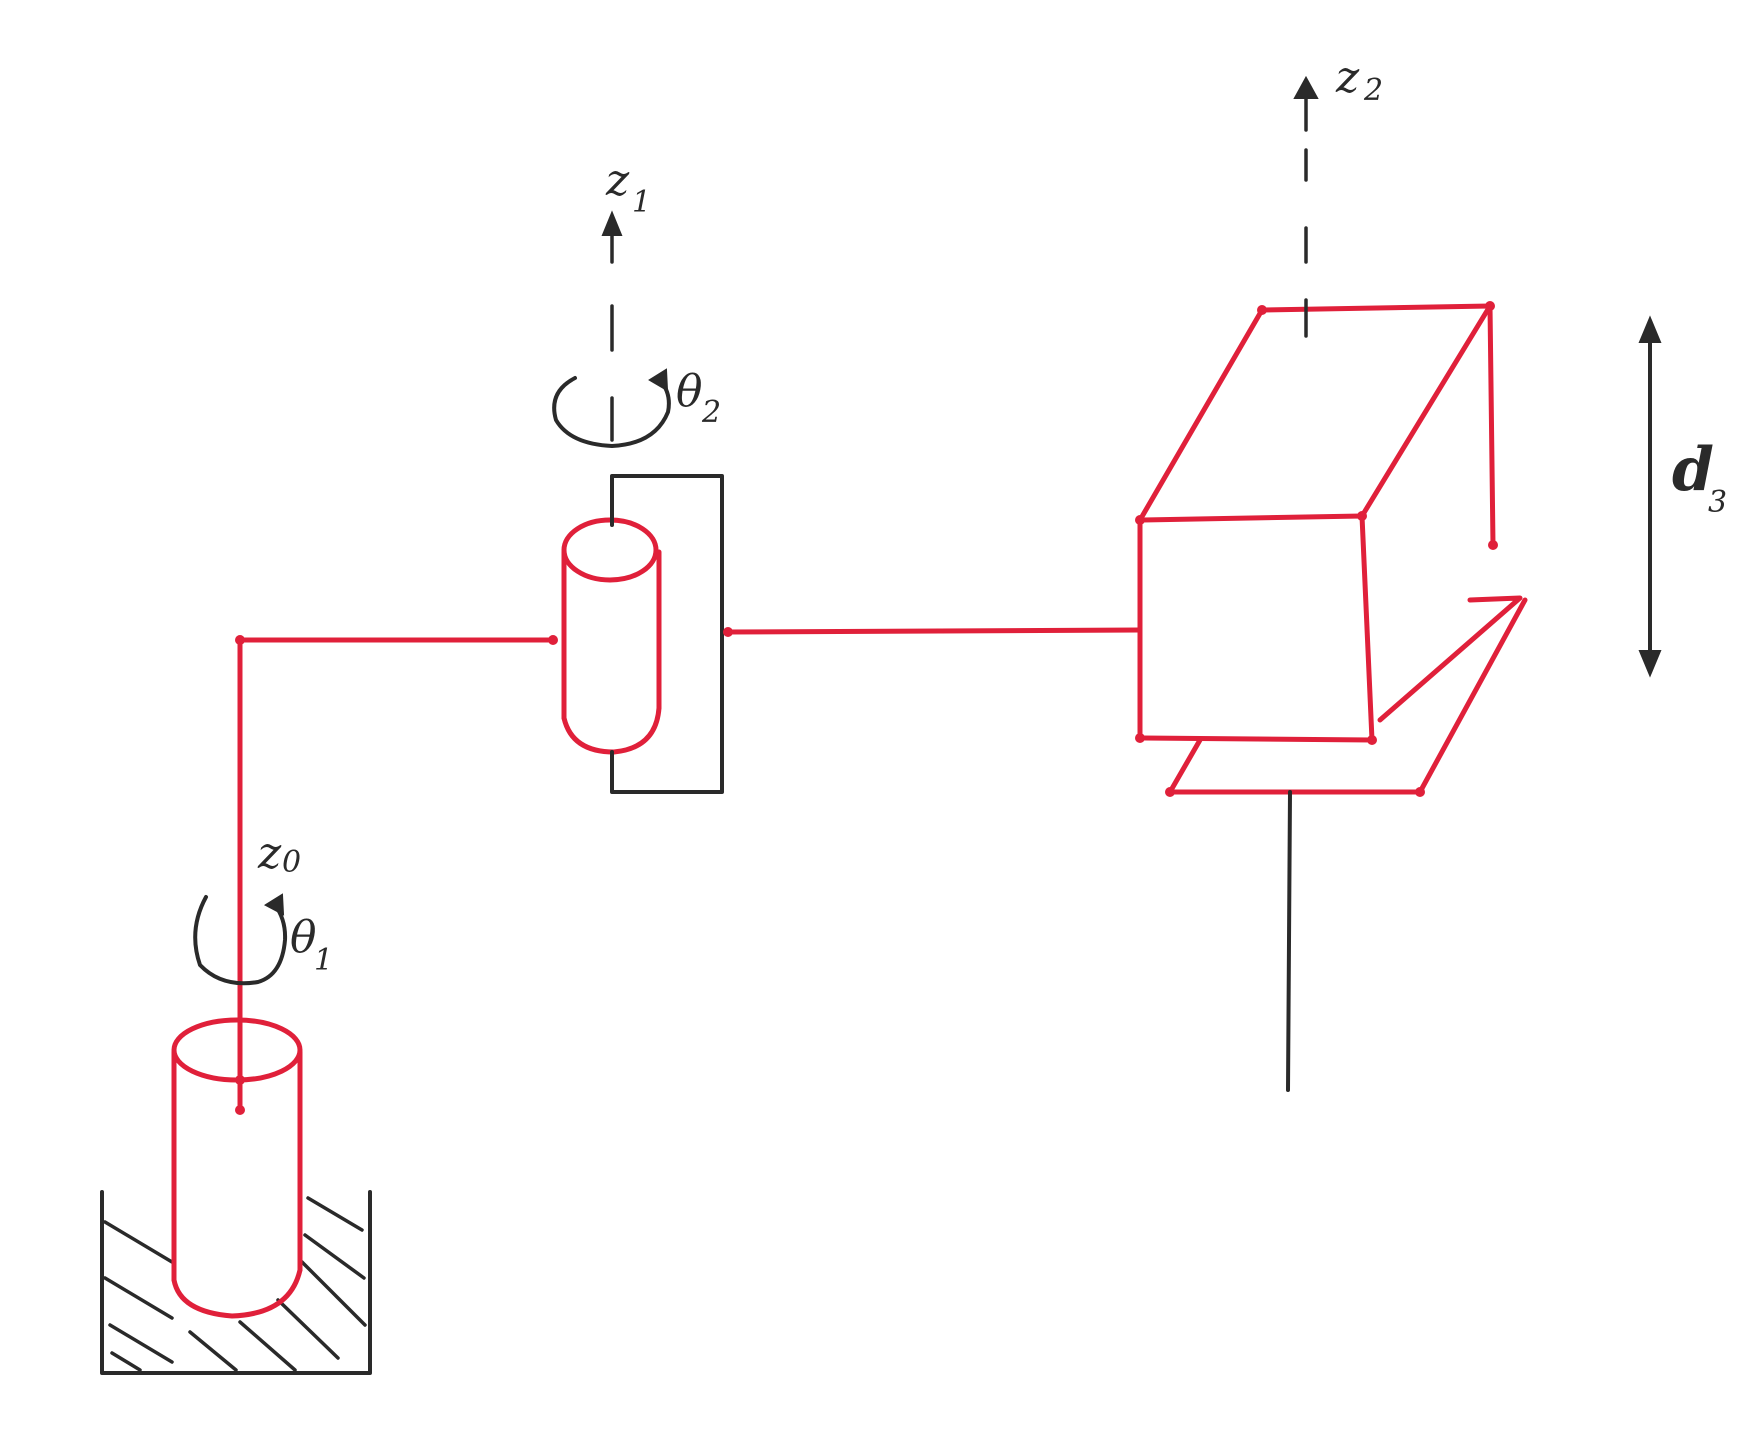 This screenshot has height=1431, width=1751. What do you see at coordinates (237, 1050) in the screenshot?
I see `base-cylinder-top` at bounding box center [237, 1050].